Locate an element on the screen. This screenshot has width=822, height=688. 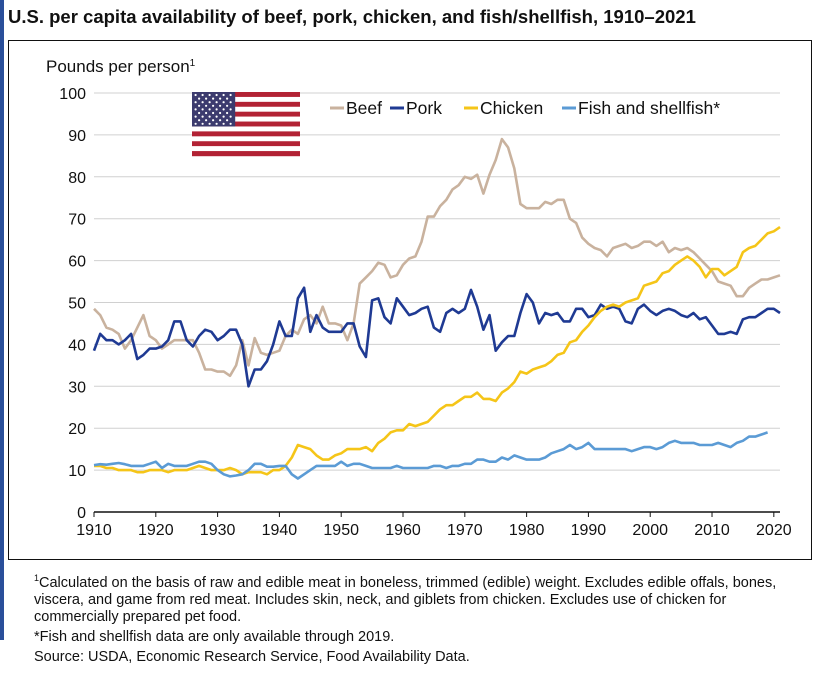
x-tick-label: 1990 is located at coordinates (589, 530).